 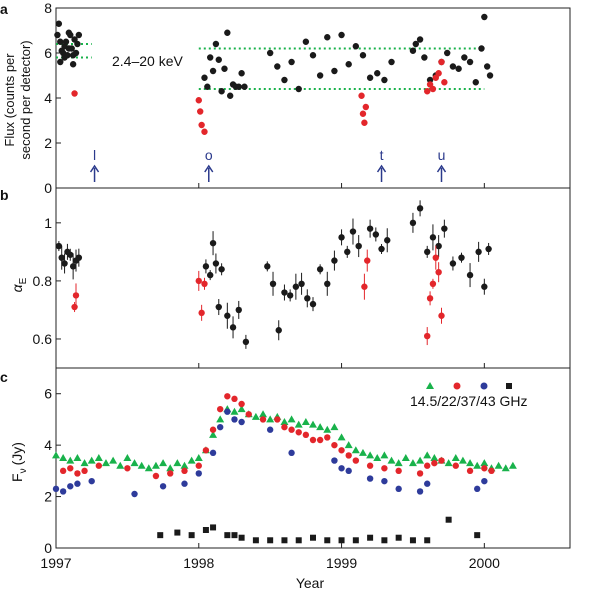 What do you see at coordinates (43, 281) in the screenshot?
I see `ytick-label: 0.8` at bounding box center [43, 281].